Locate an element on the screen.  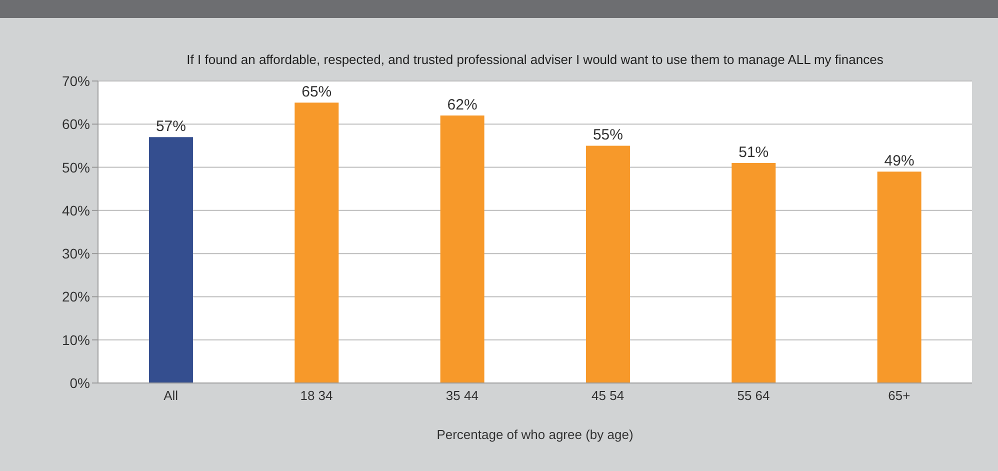
y-tick-label: 0% is located at coordinates (80, 382).